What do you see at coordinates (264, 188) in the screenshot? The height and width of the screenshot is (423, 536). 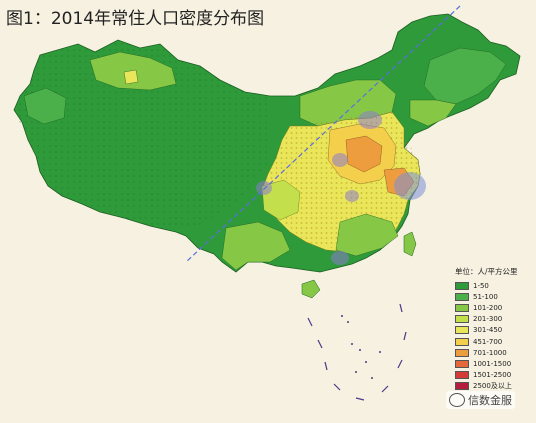 I see `chengdu-city-halo` at bounding box center [264, 188].